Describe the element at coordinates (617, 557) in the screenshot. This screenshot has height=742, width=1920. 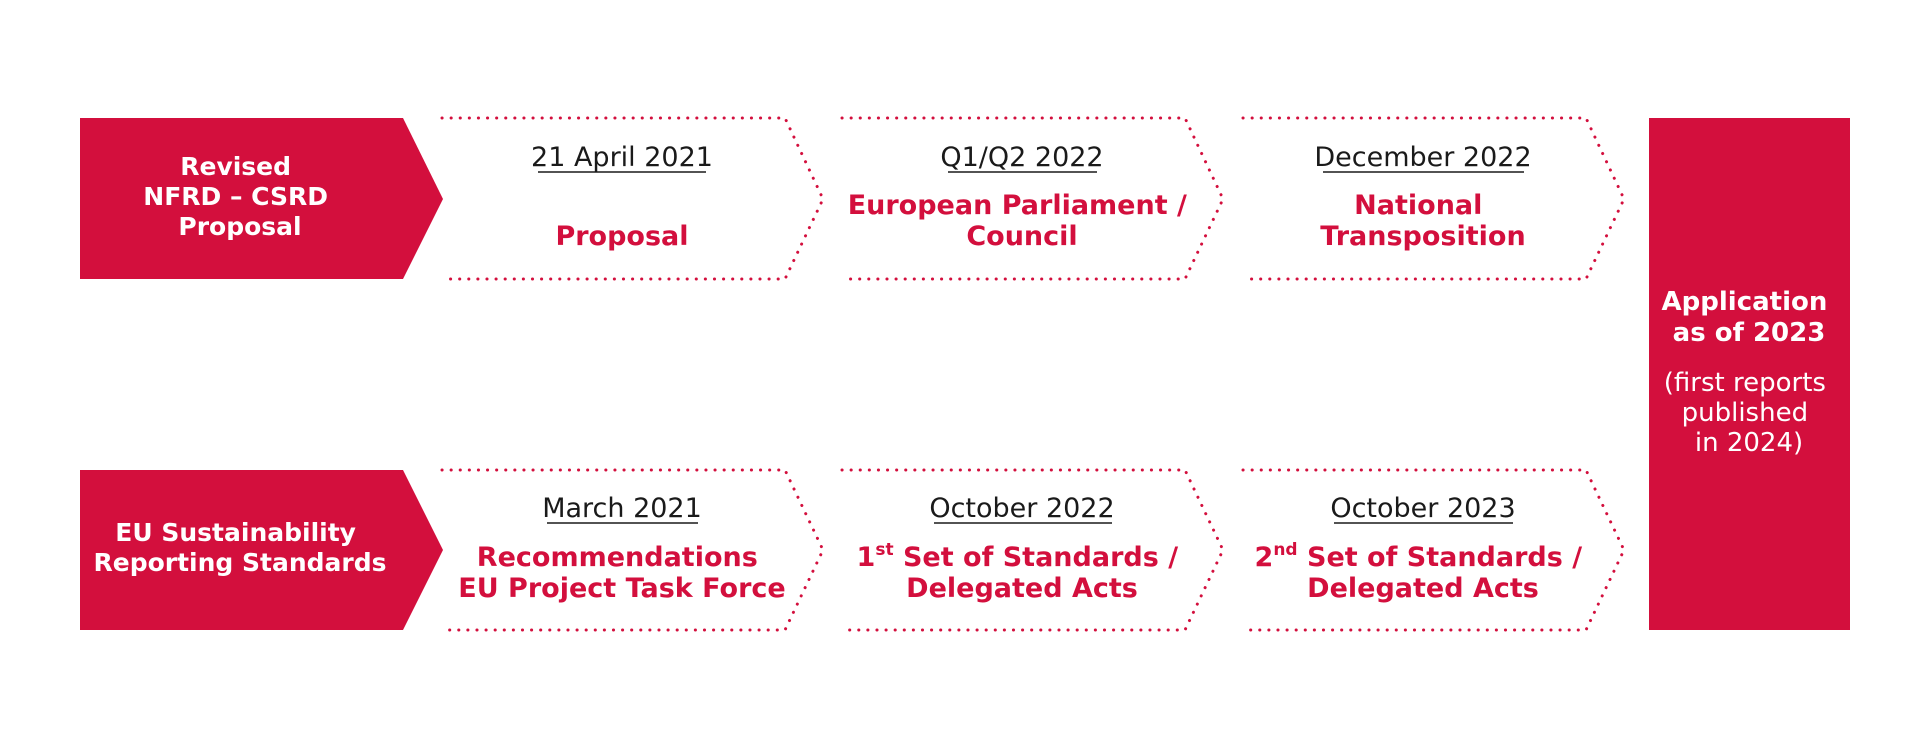
I see `row-2-step-1-label-line-1: Recommendations` at that location.